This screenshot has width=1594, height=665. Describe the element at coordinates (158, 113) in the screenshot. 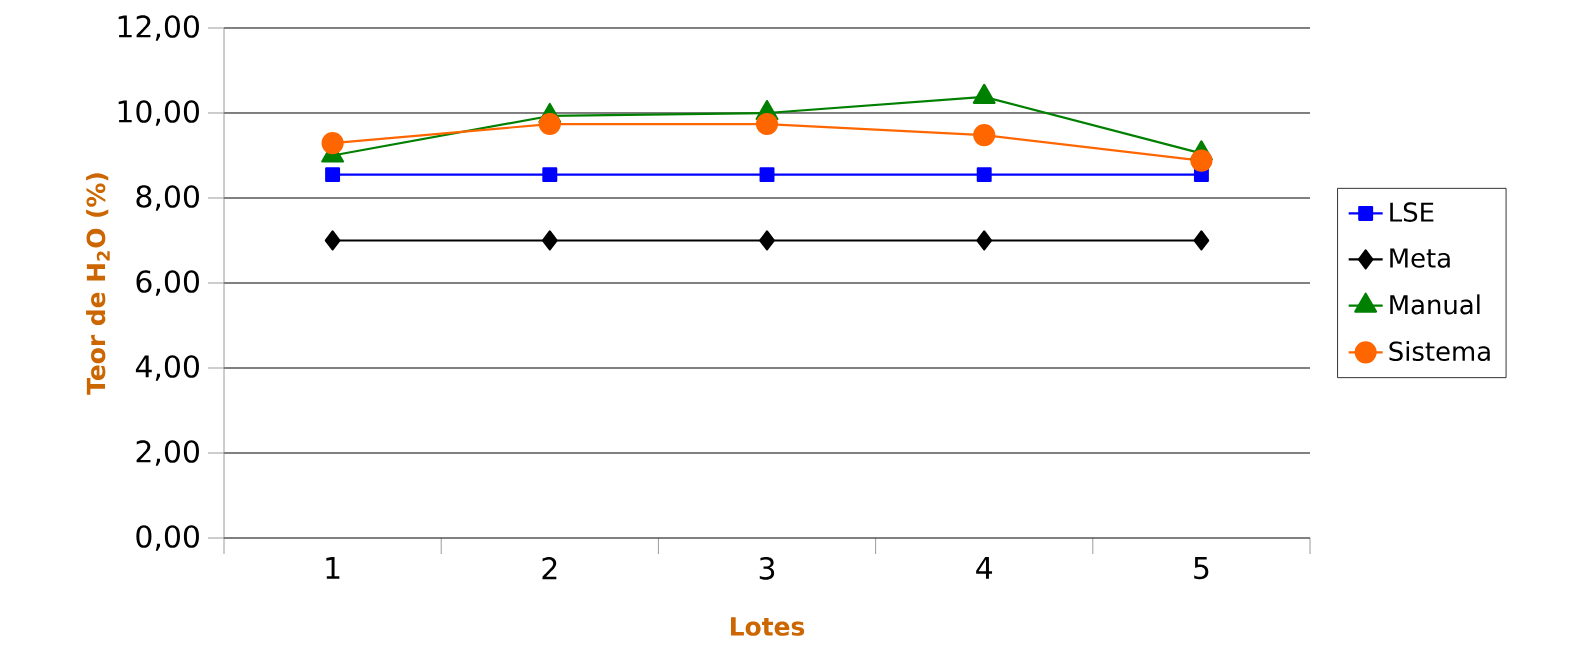

I see `y-tick-label: 10,00` at that location.